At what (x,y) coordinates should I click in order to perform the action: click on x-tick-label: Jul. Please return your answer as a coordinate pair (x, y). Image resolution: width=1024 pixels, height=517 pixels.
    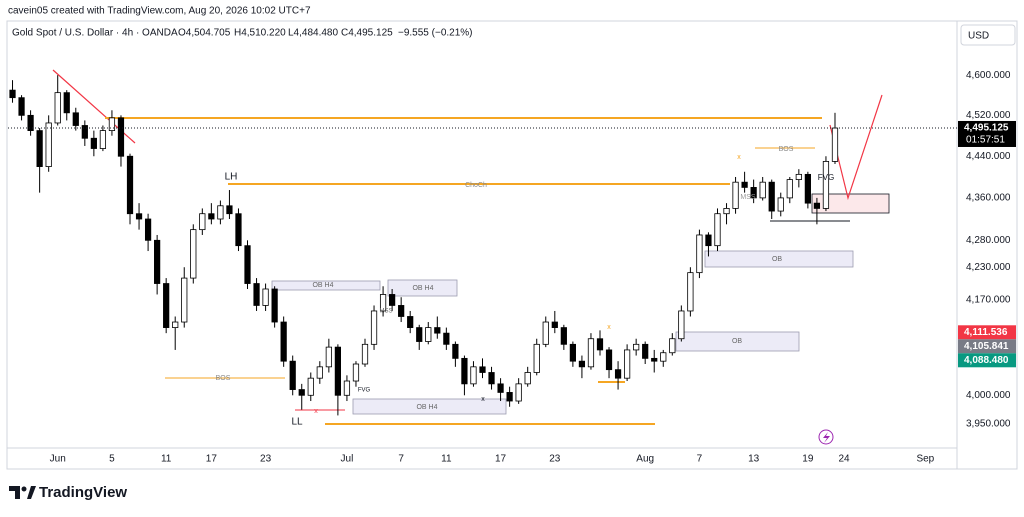
    Looking at the image, I should click on (347, 459).